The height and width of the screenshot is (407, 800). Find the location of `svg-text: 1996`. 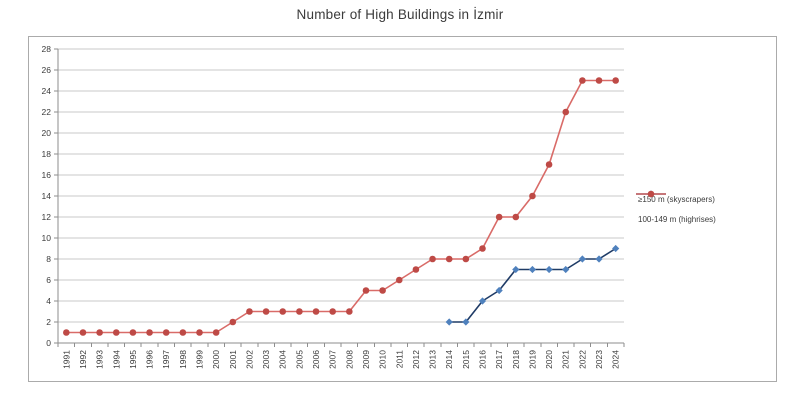

svg-text: 1996 is located at coordinates (150, 359).